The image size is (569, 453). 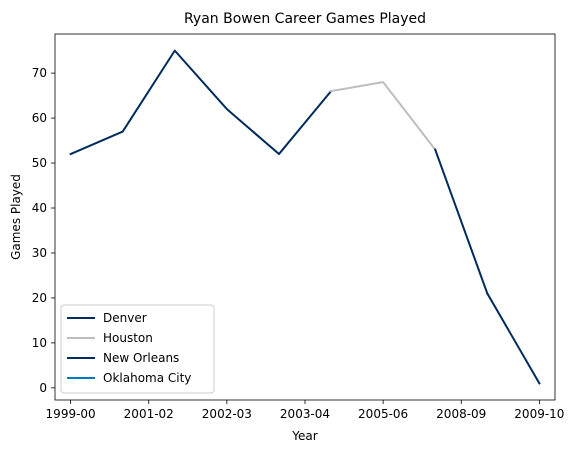 I want to click on y-tick-label: 20, so click(x=39, y=298).